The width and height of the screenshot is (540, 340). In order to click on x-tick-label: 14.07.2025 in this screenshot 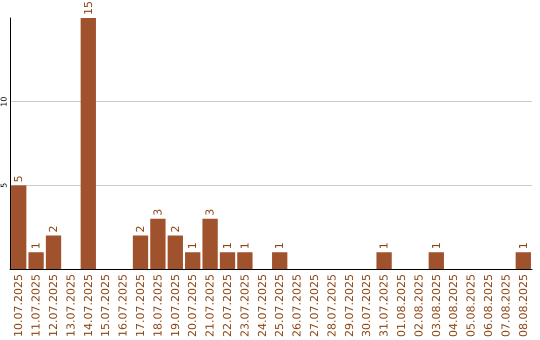, I will do `click(88, 305)`.